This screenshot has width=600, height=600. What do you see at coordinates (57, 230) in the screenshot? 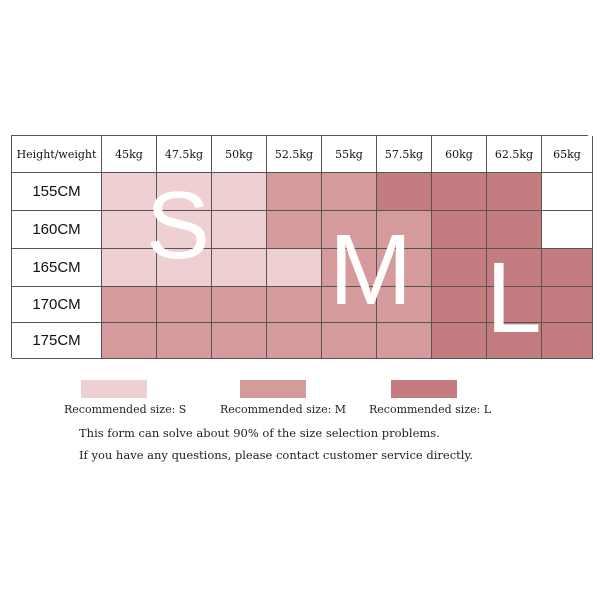
I see `height-header: 160CM` at bounding box center [57, 230].